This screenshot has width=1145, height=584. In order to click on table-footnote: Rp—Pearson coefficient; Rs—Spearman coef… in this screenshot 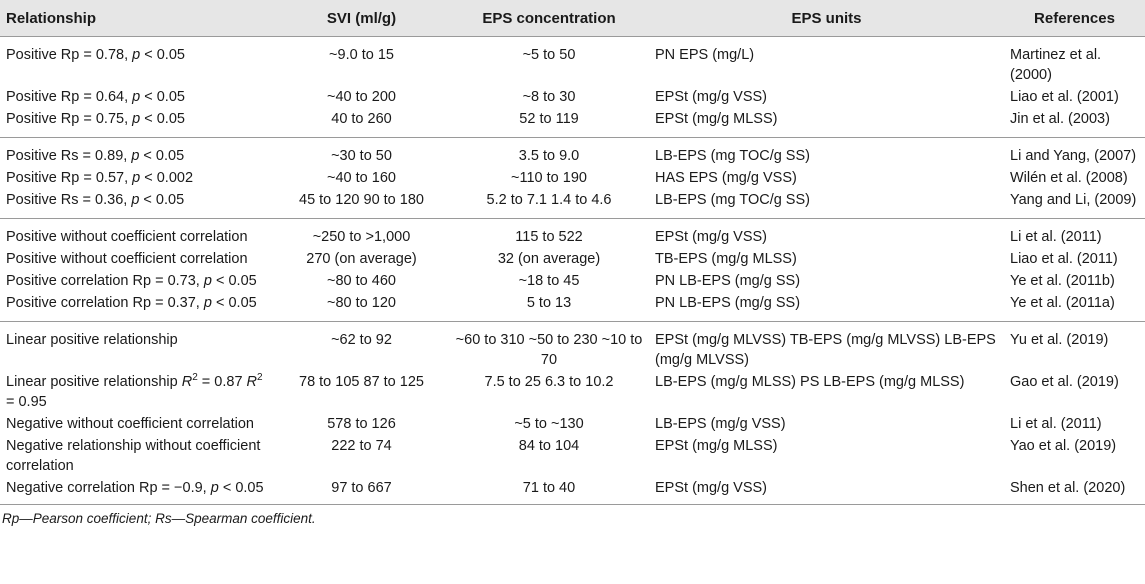, I will do `click(159, 518)`.